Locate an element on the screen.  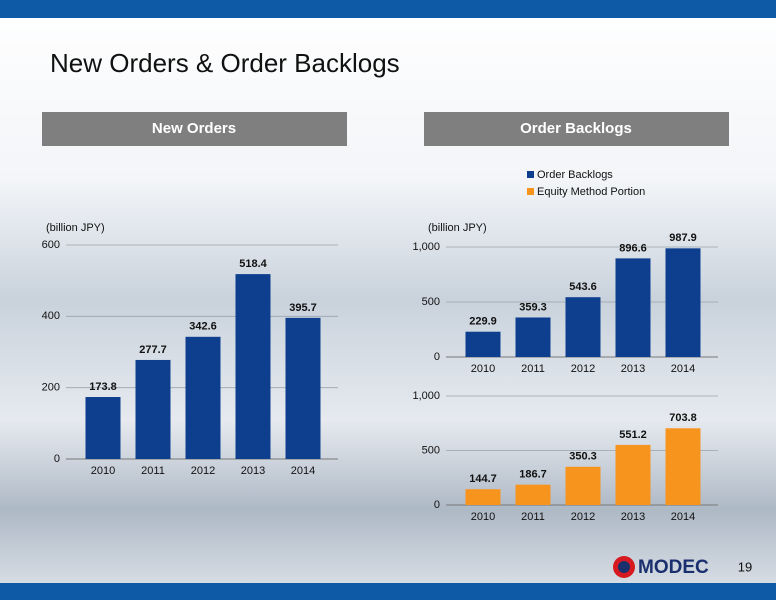
y-tick-label: 200 is located at coordinates (51, 388).